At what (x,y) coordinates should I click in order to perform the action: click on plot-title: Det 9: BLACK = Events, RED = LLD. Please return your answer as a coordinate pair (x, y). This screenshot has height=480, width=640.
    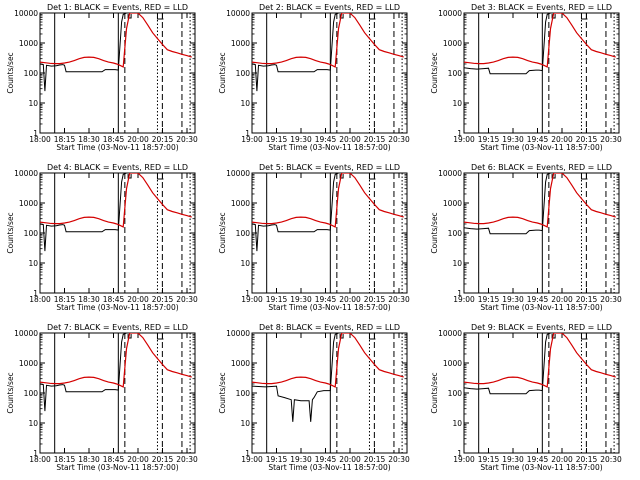
    Looking at the image, I should click on (541, 327).